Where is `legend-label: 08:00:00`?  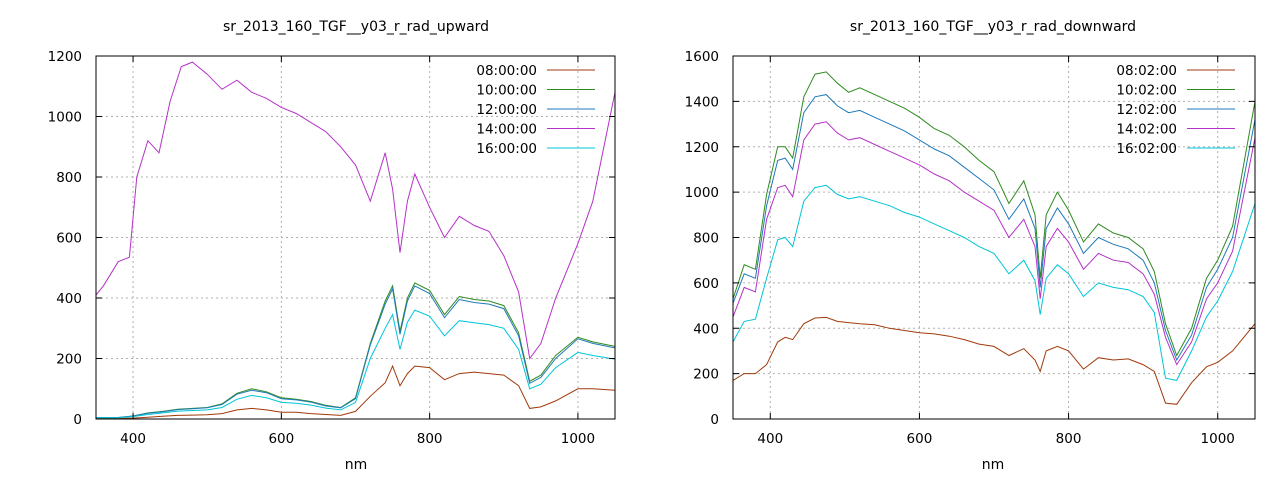
legend-label: 08:00:00 is located at coordinates (506, 71).